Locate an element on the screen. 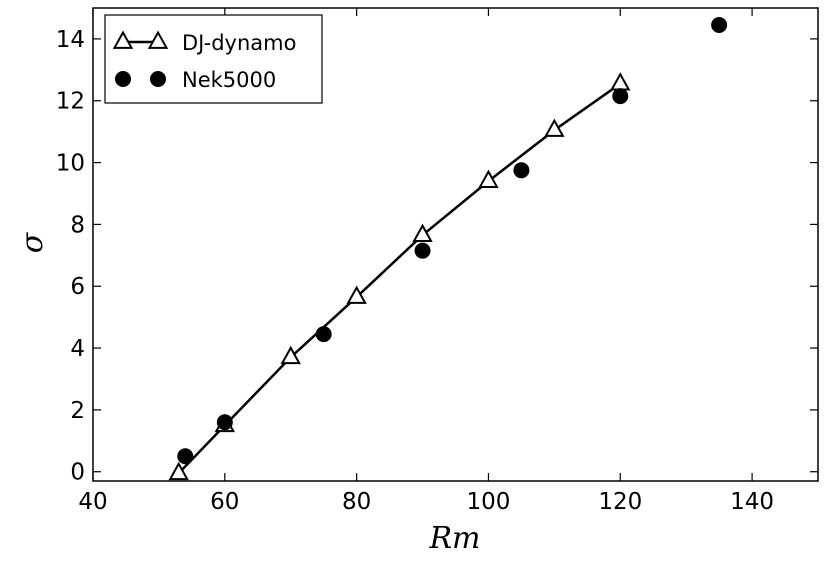  legend: DJ-dynamo Nek5000 is located at coordinates (213, 59).